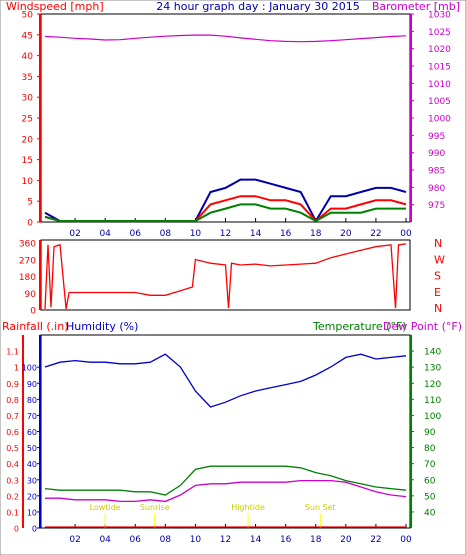 Image resolution: width=466 pixels, height=555 pixels. I want to click on barometer-tick-label: 980, so click(436, 189).